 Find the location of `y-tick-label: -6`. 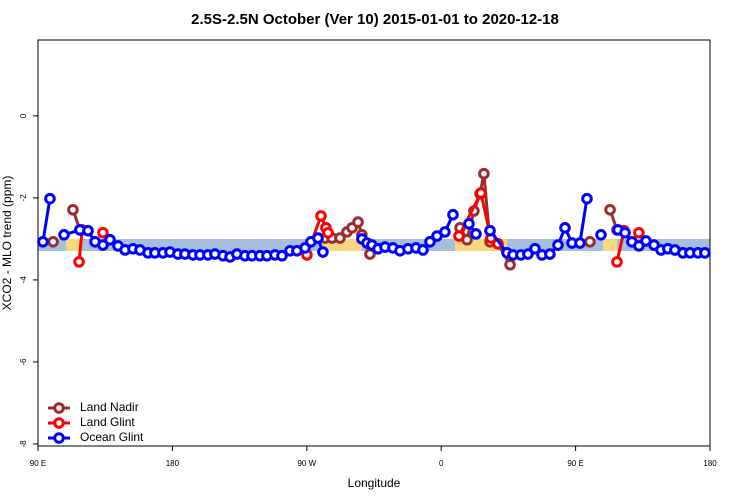

y-tick-label: -6 is located at coordinates (23, 362).